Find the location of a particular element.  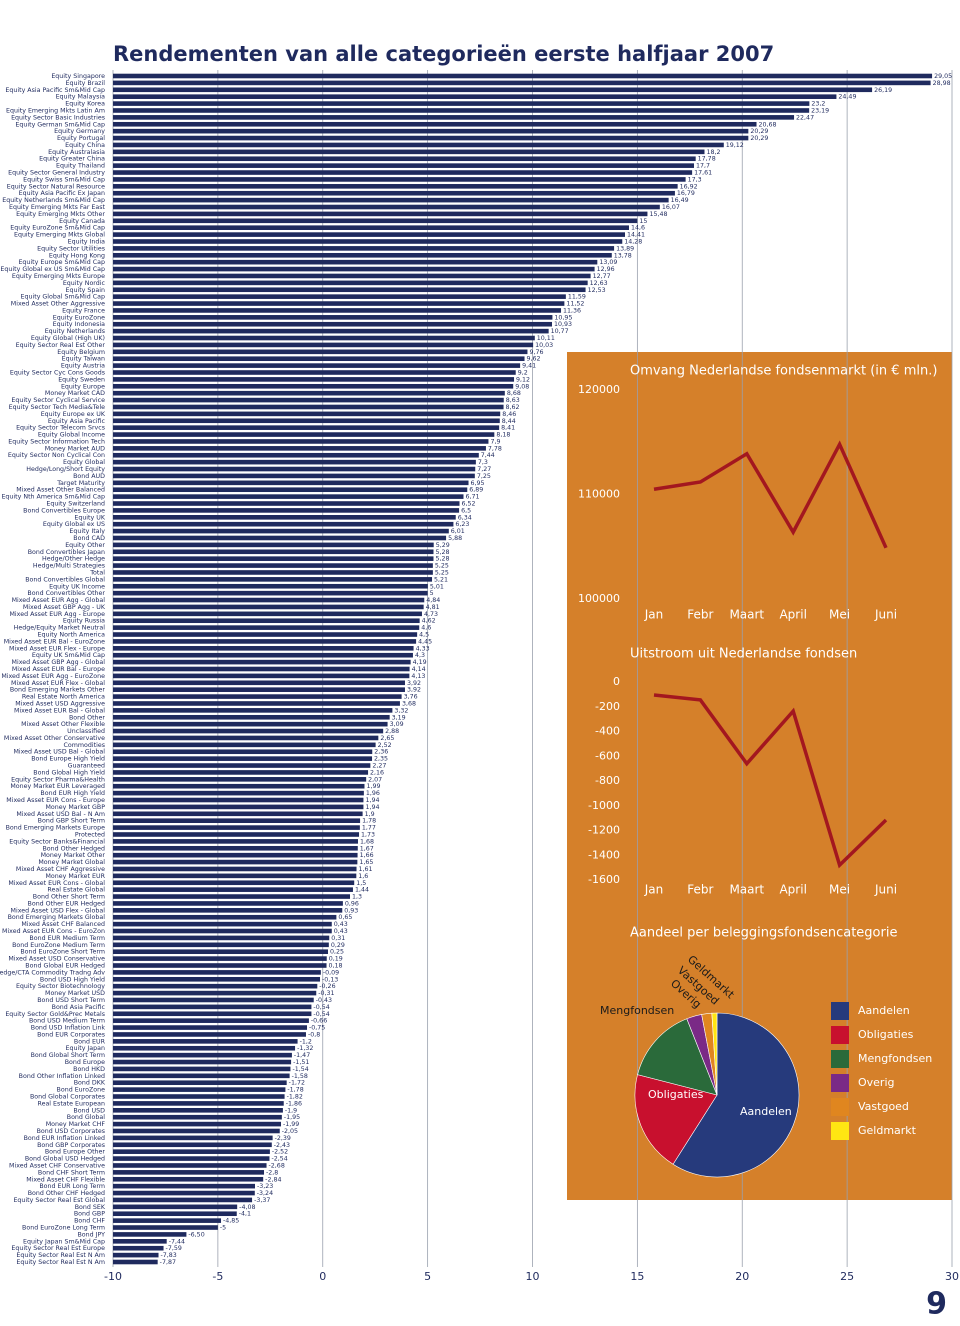

category-label: Equity Europe is located at coordinates (83, 386).